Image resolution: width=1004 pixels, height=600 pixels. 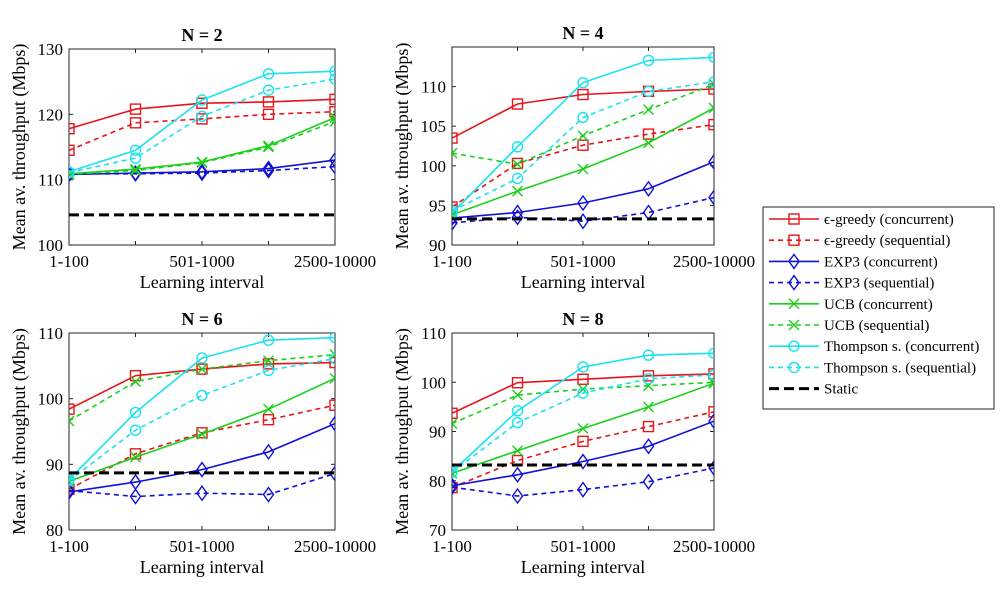 I want to click on chart-title: N = 8, so click(x=582, y=319).